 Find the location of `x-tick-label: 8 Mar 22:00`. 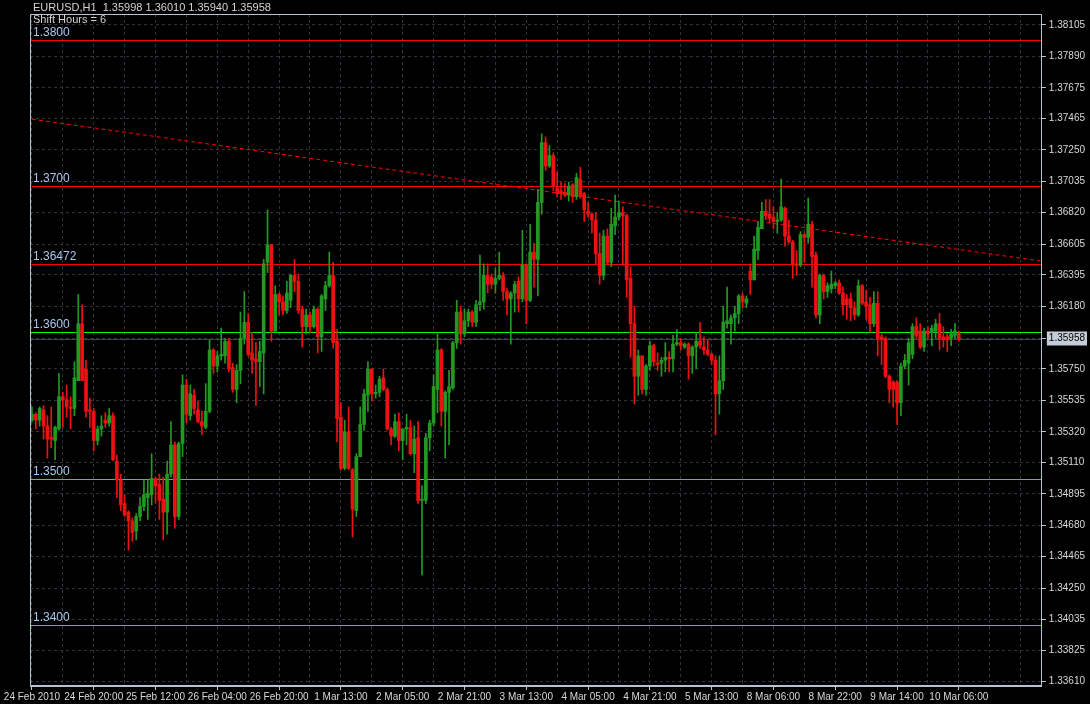

x-tick-label: 8 Mar 22:00 is located at coordinates (835, 696).